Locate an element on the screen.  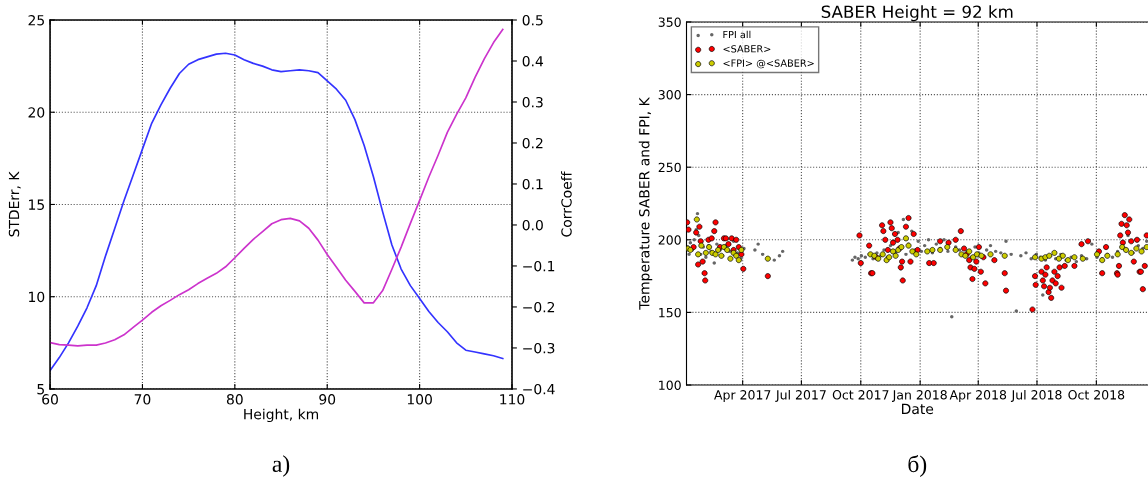
y2-tick-label: 0.5 is located at coordinates (532, 20).